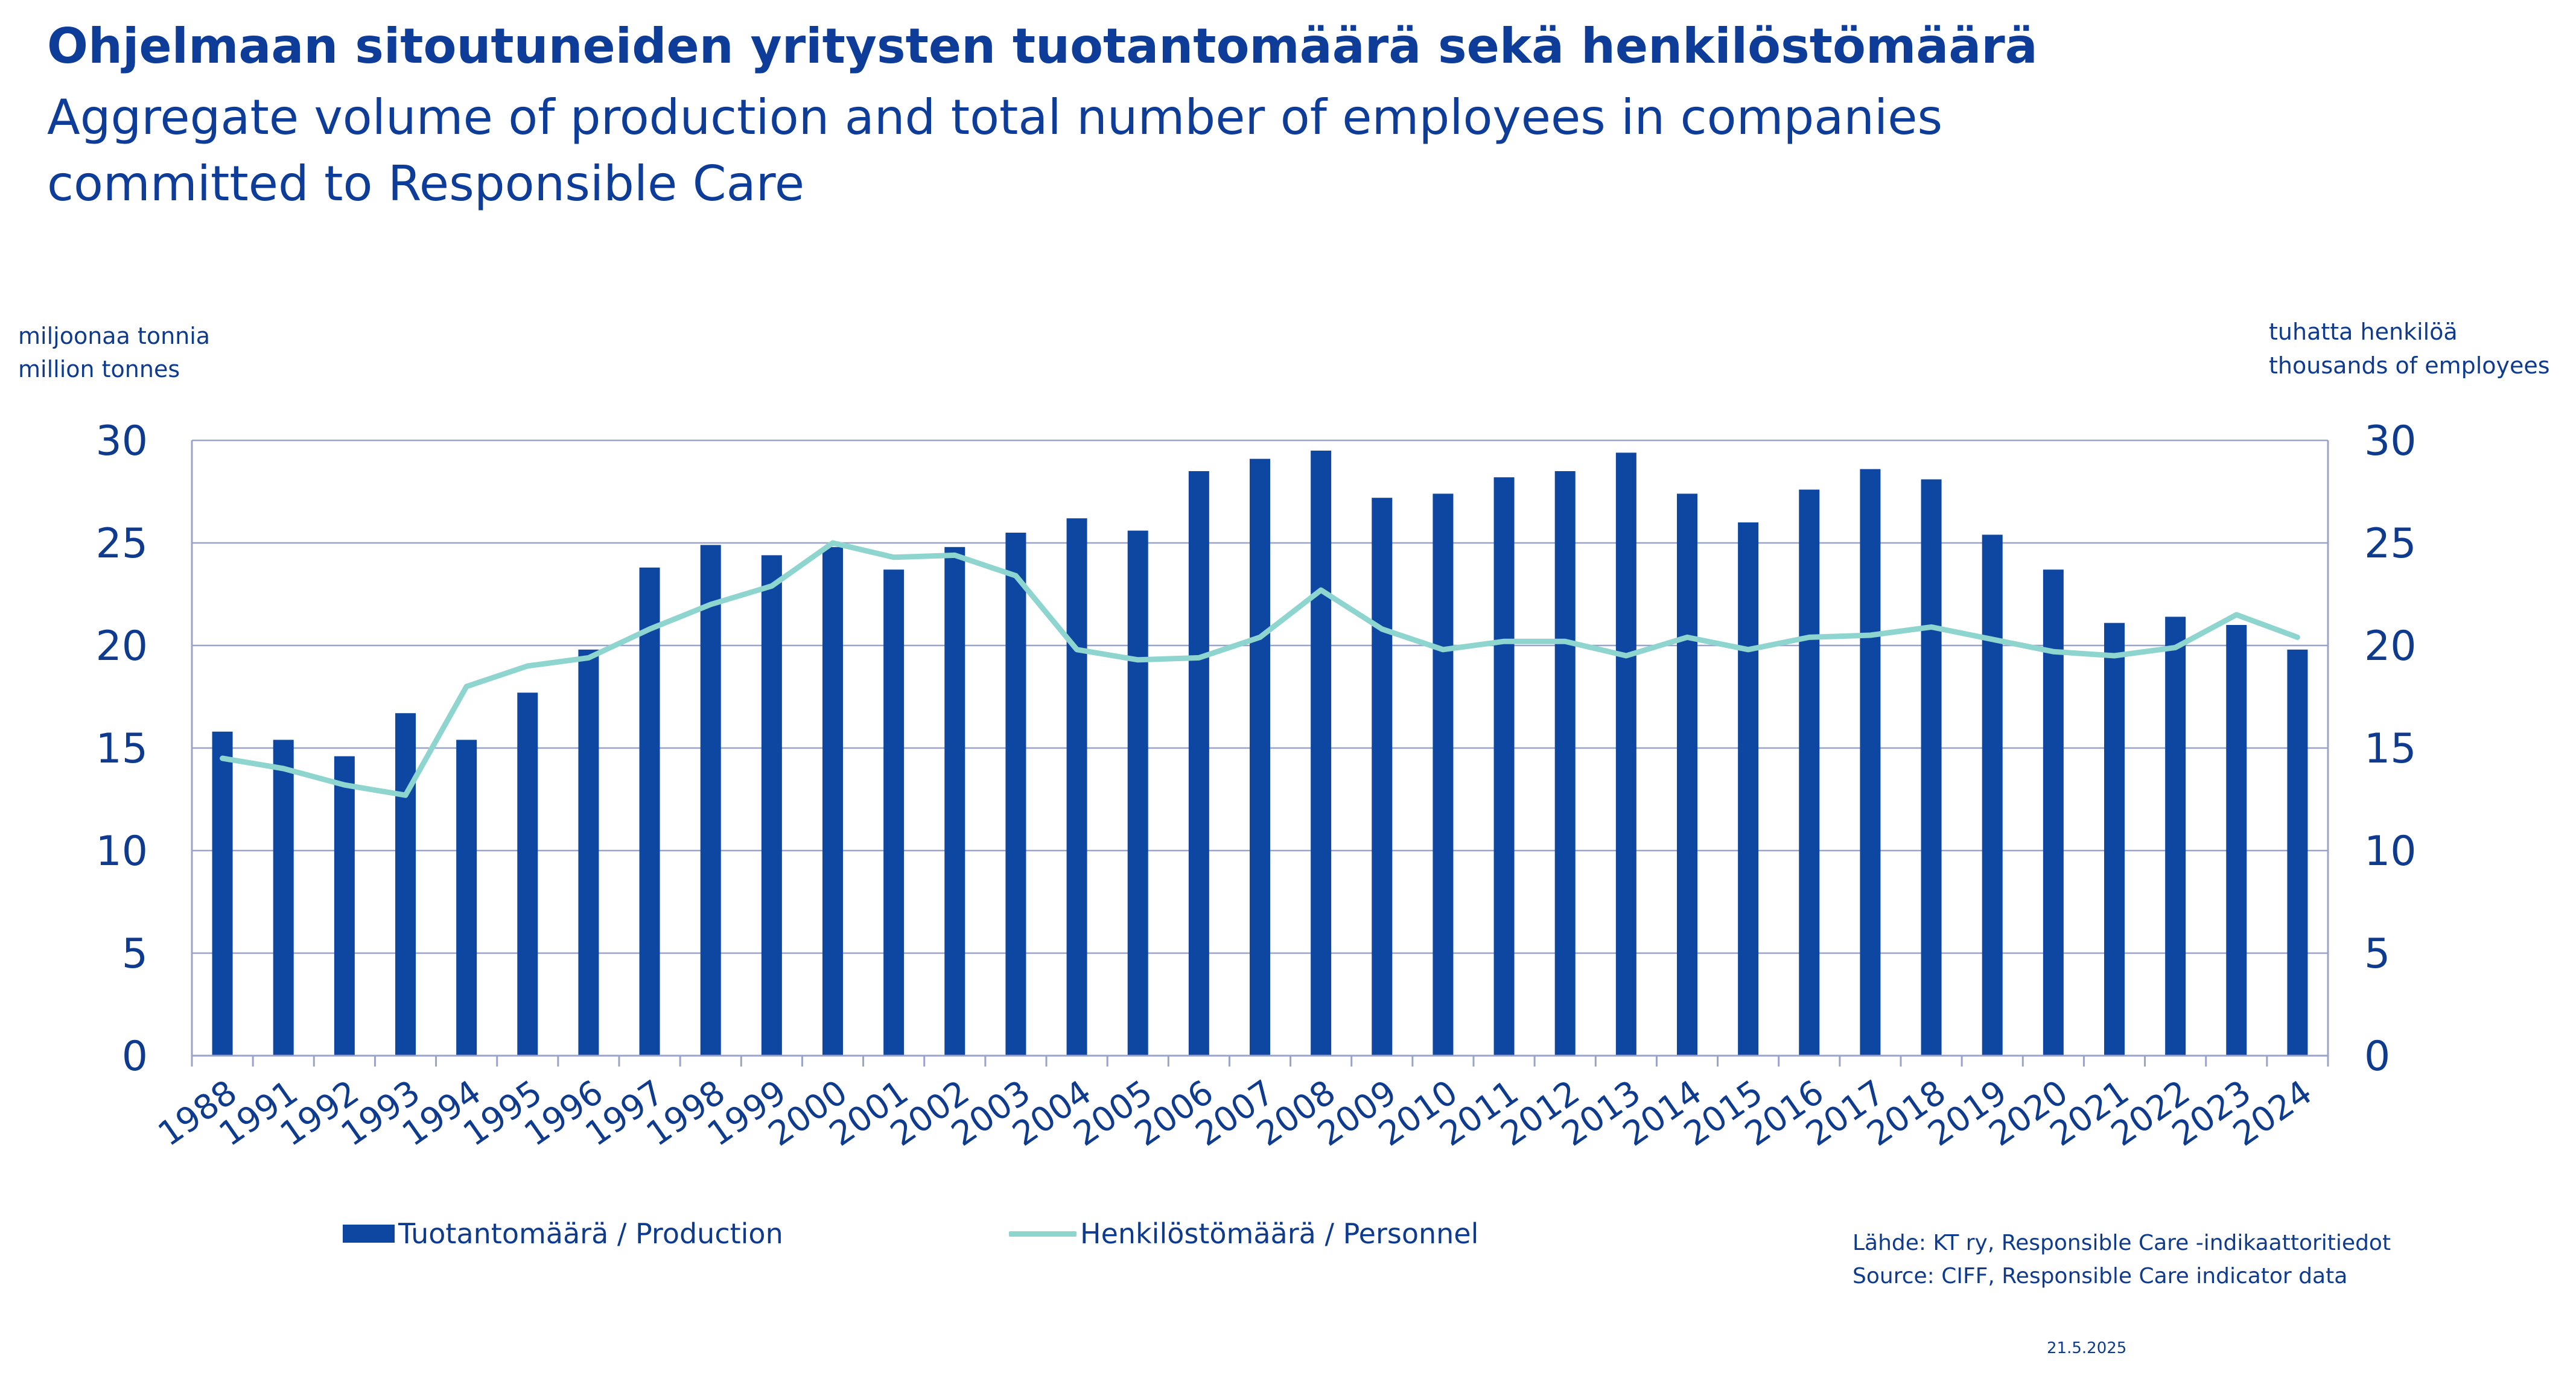  Describe the element at coordinates (1625, 754) in the screenshot. I see `bar-2013` at that location.